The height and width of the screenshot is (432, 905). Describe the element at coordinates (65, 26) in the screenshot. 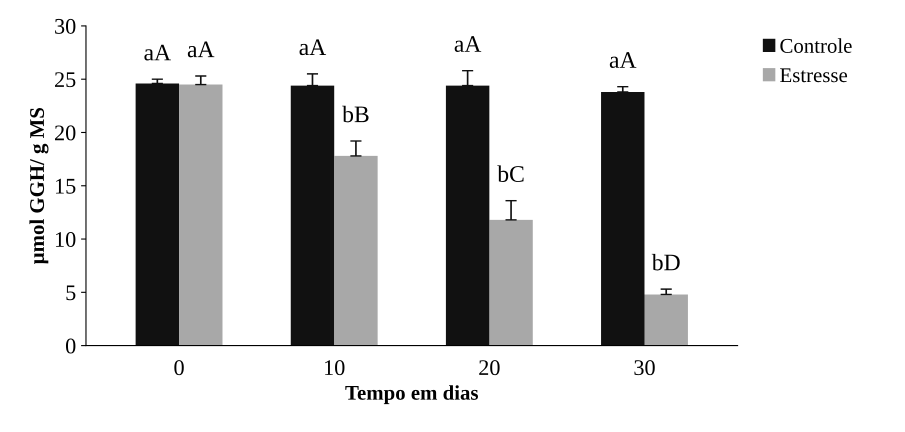

I see `y-tick-label: 30` at that location.